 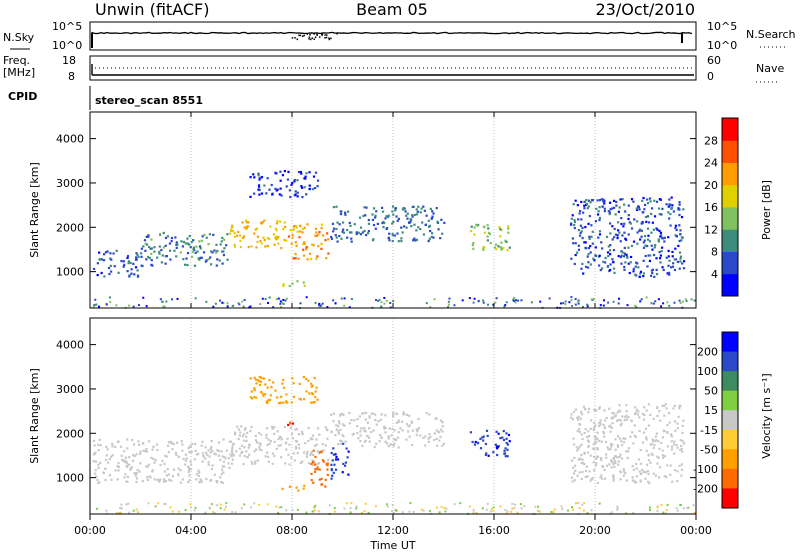 I want to click on freq-unit: [MHz], so click(x=19, y=72).